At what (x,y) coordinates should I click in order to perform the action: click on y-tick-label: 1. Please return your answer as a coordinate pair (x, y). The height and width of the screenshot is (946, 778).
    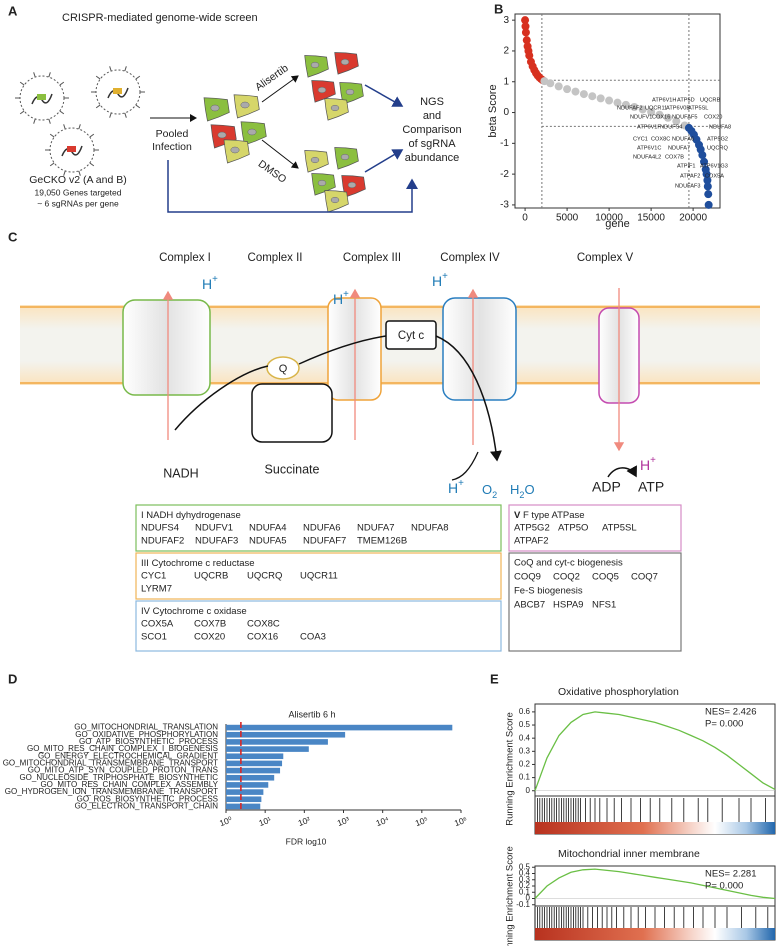
    Looking at the image, I should click on (506, 81).